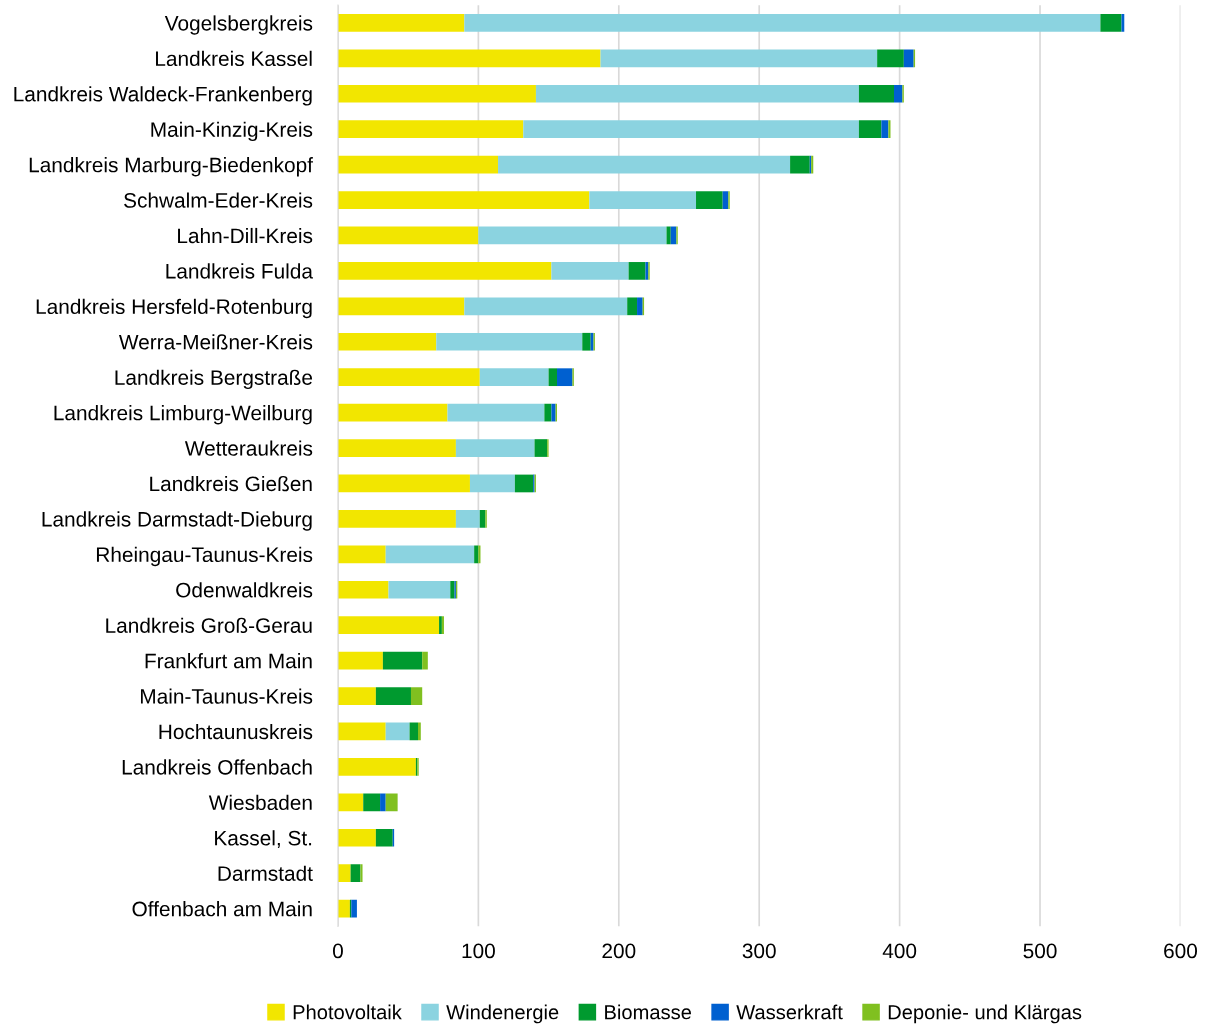  Describe the element at coordinates (263, 839) in the screenshot. I see `y-tick-label: Kassel, St.` at that location.